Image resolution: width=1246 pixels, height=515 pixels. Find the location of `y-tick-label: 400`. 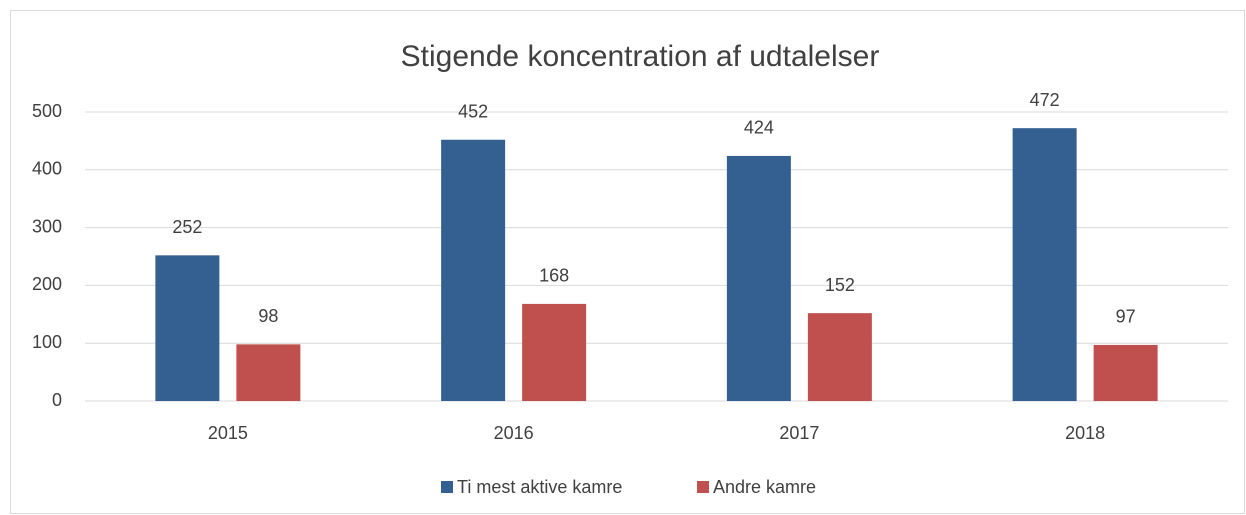

y-tick-label: 400 is located at coordinates (47, 169).